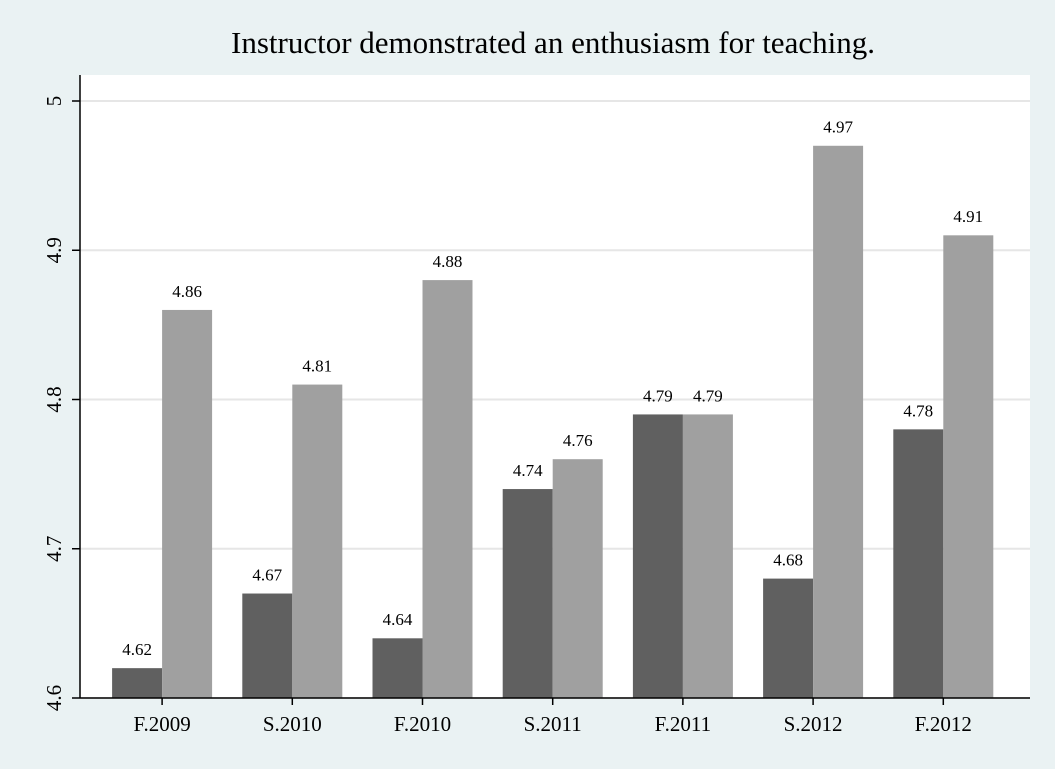  Describe the element at coordinates (683, 724) in the screenshot. I see `x-tick-label: F.2011` at that location.